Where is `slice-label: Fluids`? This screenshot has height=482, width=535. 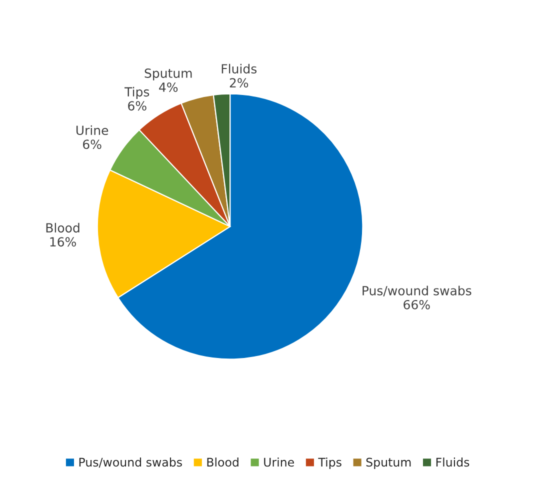
slice-label: Fluids is located at coordinates (239, 69).